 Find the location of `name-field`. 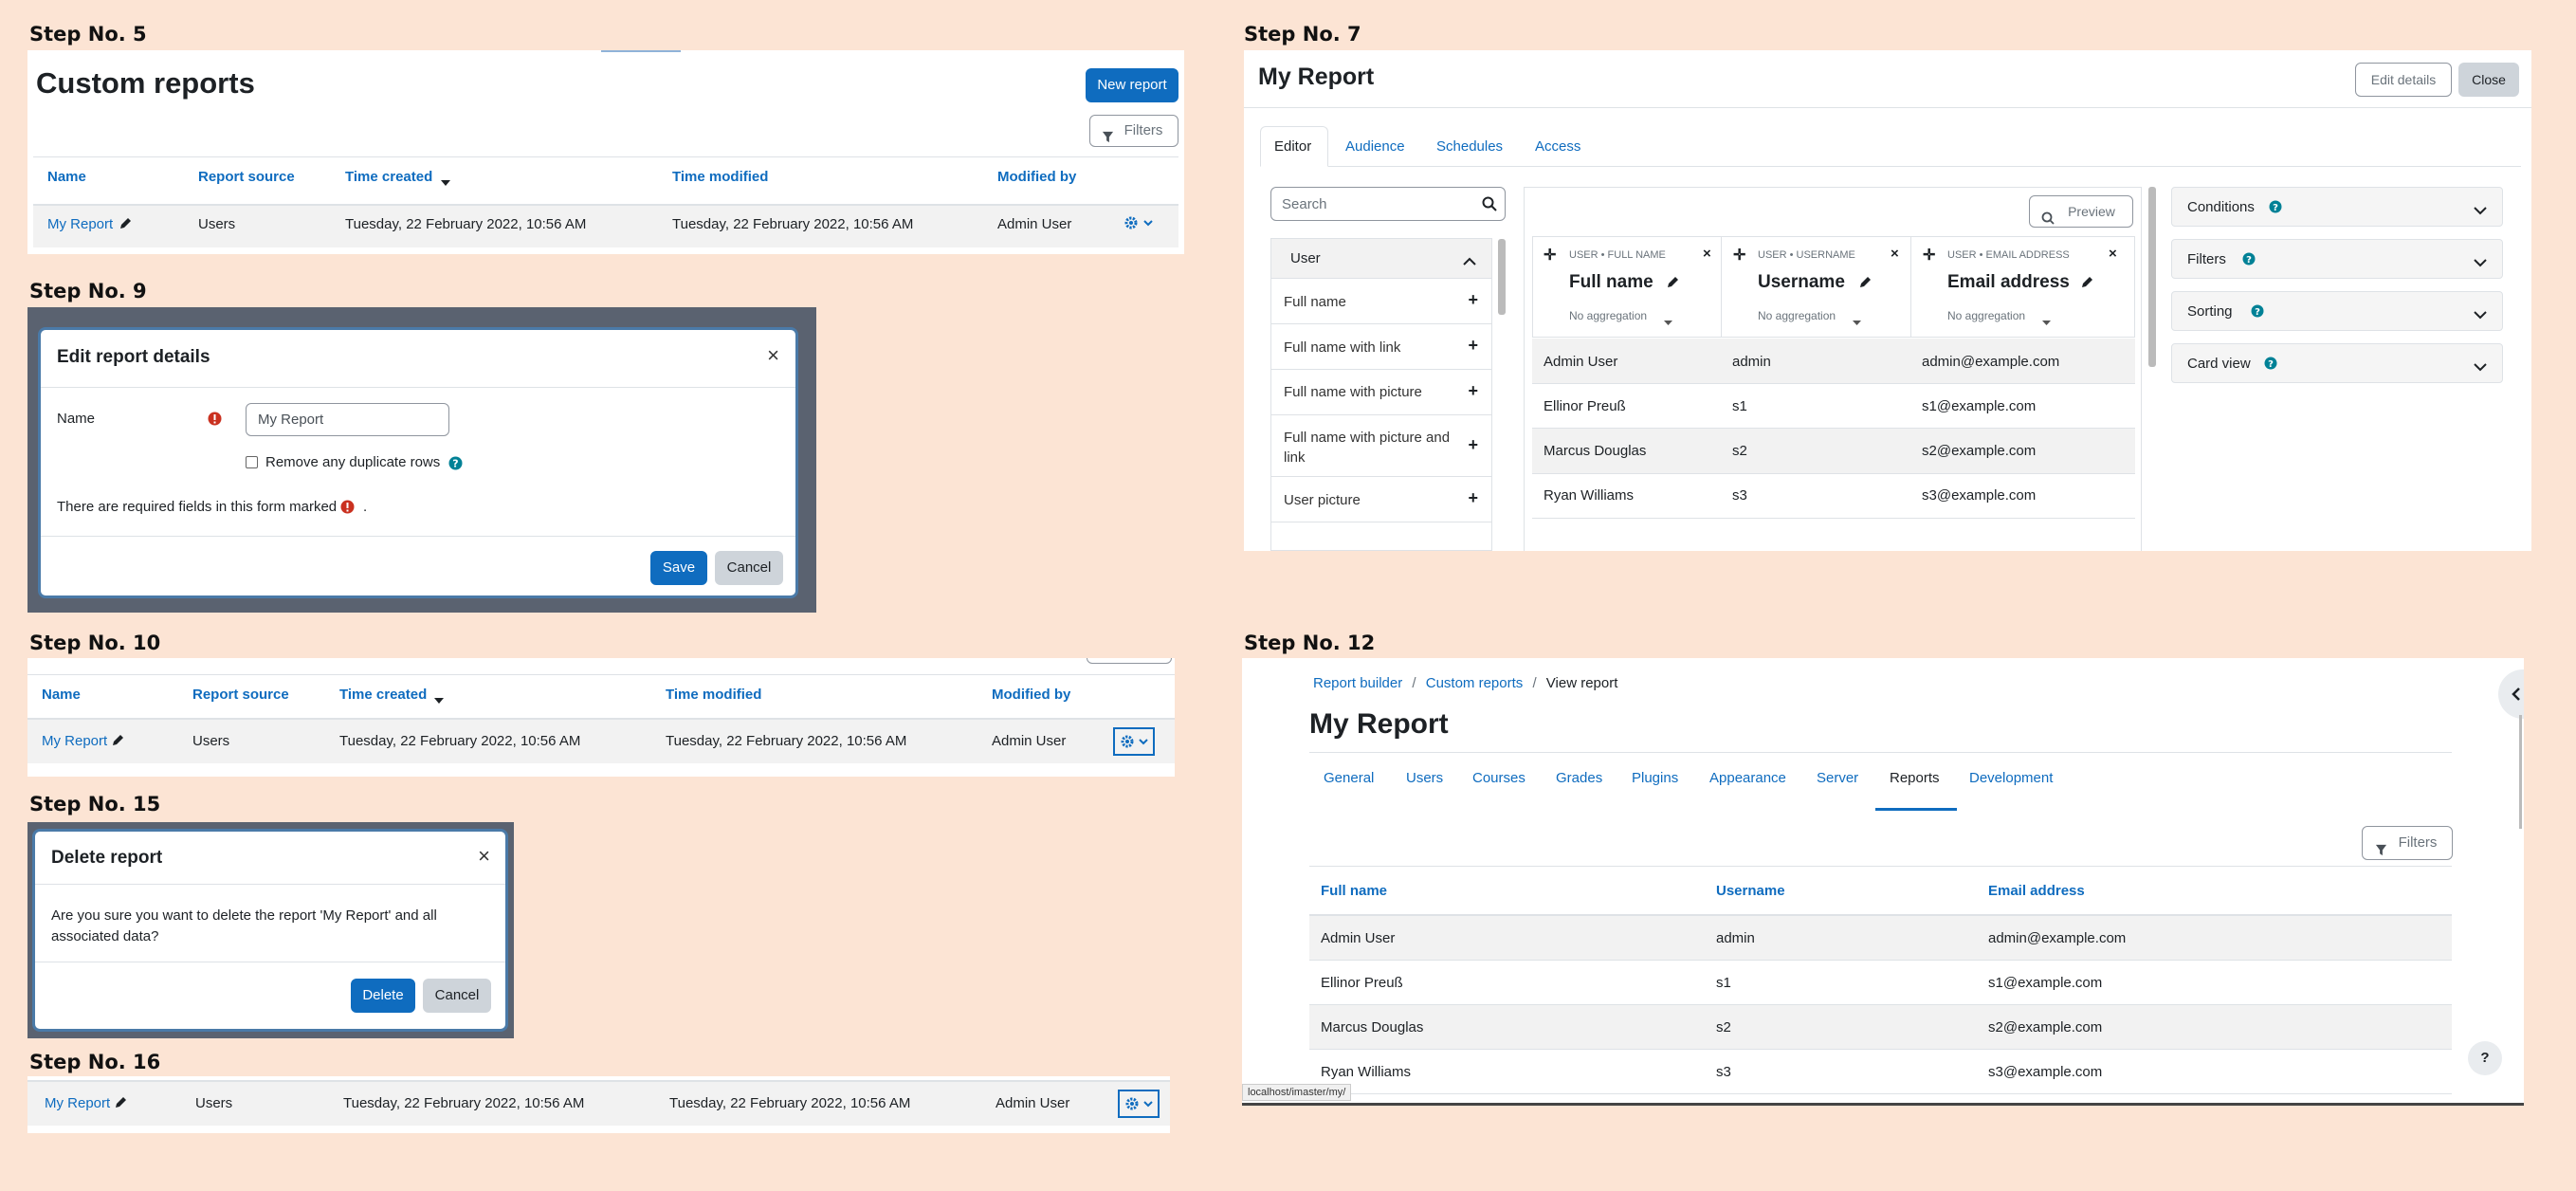

name-field is located at coordinates (347, 419).